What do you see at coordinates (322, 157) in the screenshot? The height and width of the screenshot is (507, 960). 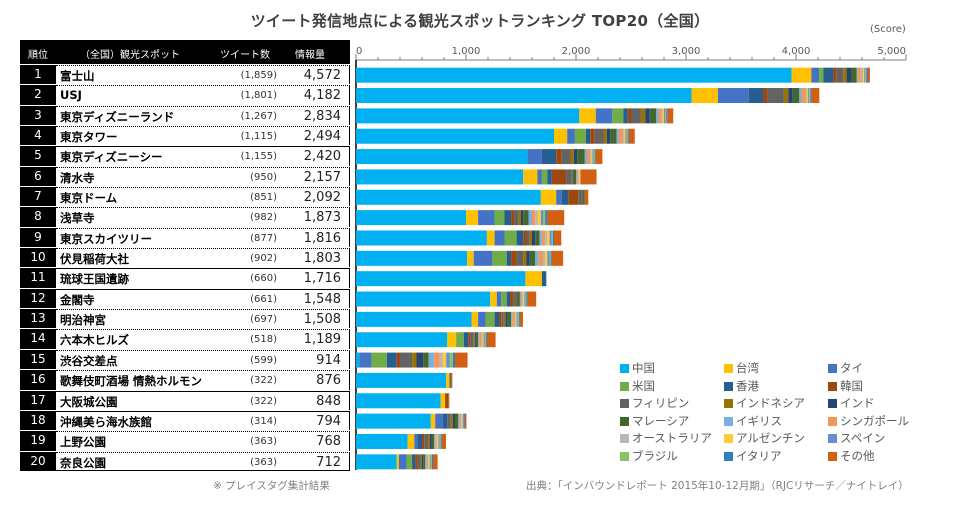 I see `info-score: 2,420` at bounding box center [322, 157].